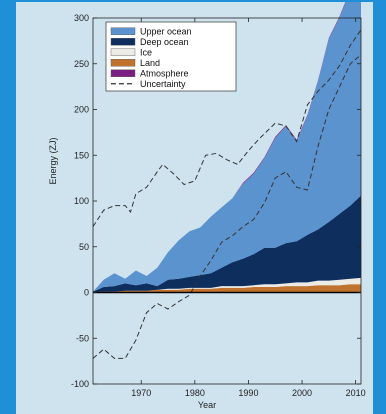 The image size is (386, 414). What do you see at coordinates (80, 384) in the screenshot?
I see `y-tick-label: -100` at bounding box center [80, 384].